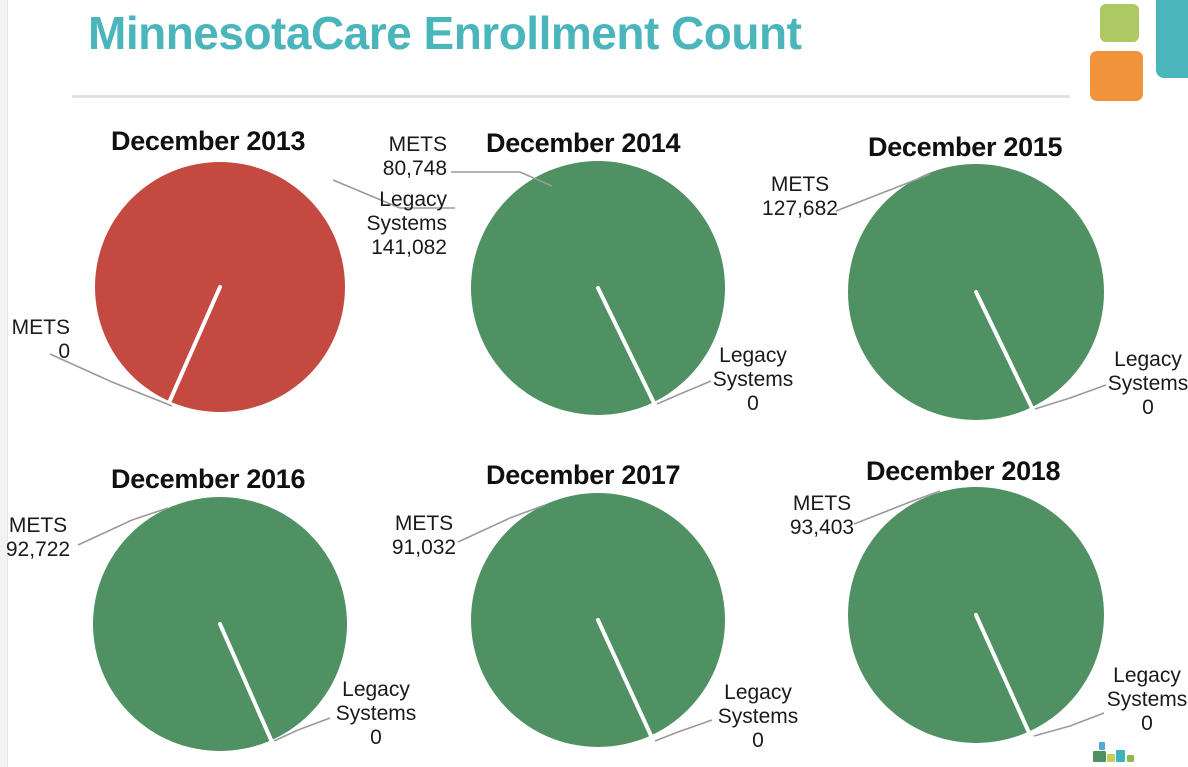  What do you see at coordinates (424, 523) in the screenshot?
I see `callout-2017-mets-name: METS` at bounding box center [424, 523].